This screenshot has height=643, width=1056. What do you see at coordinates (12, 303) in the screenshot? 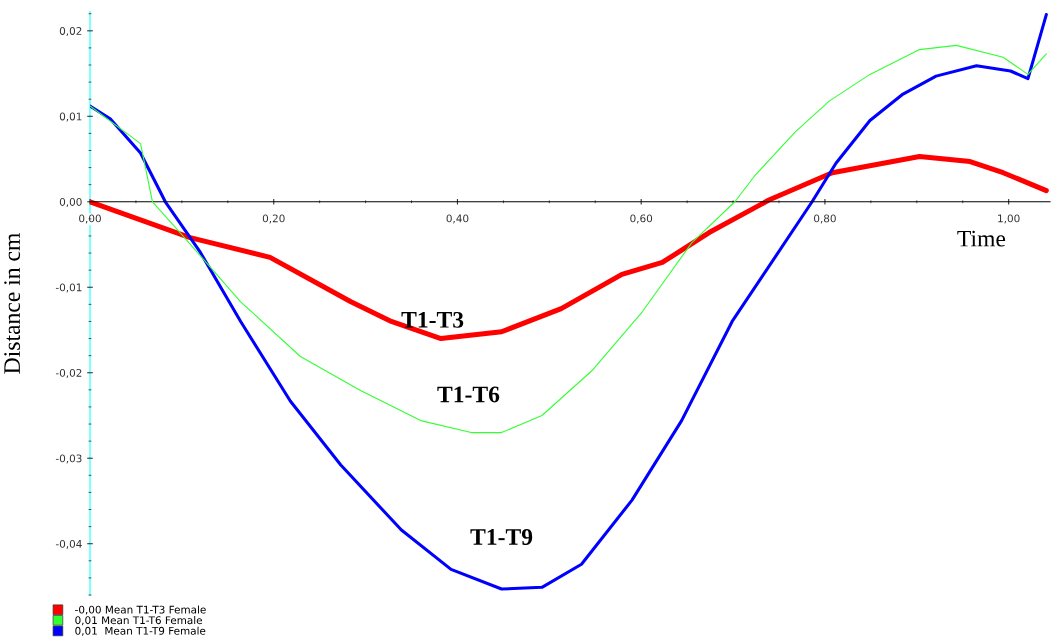
I see `y-axis-title: Distance in cm` at bounding box center [12, 303].